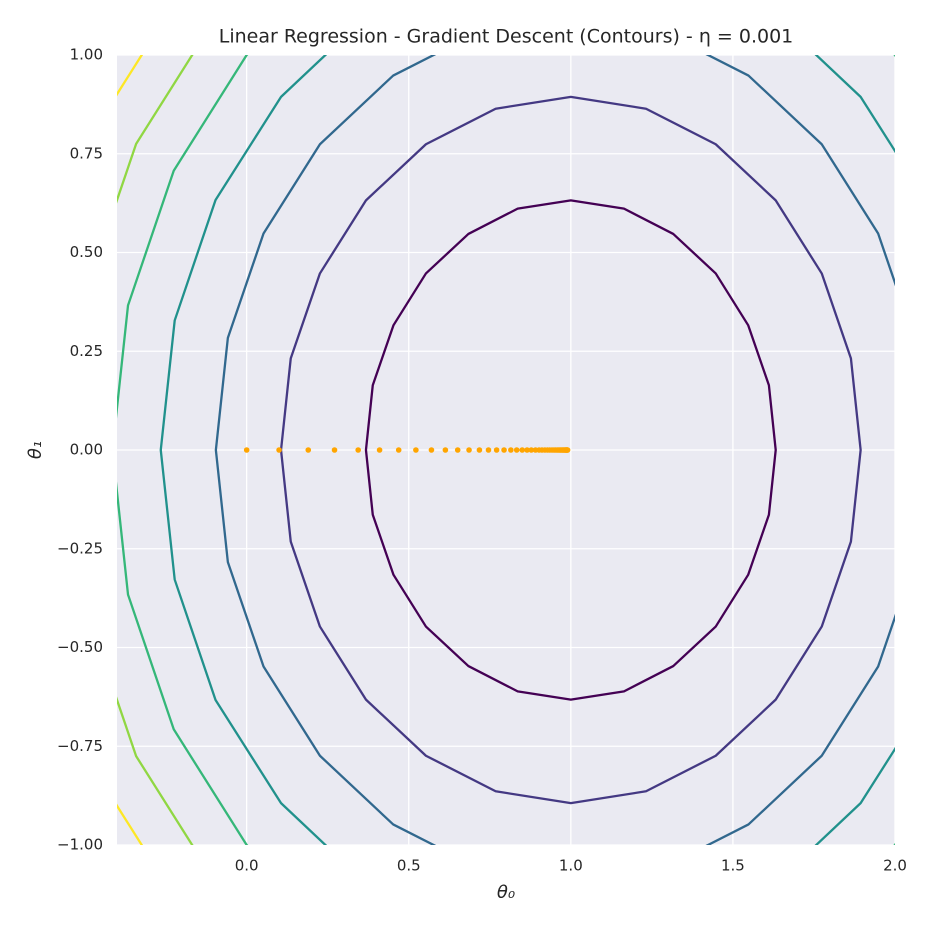 This screenshot has height=933, width=933. Describe the element at coordinates (86, 55) in the screenshot. I see `y-tick-label: 1.00` at that location.